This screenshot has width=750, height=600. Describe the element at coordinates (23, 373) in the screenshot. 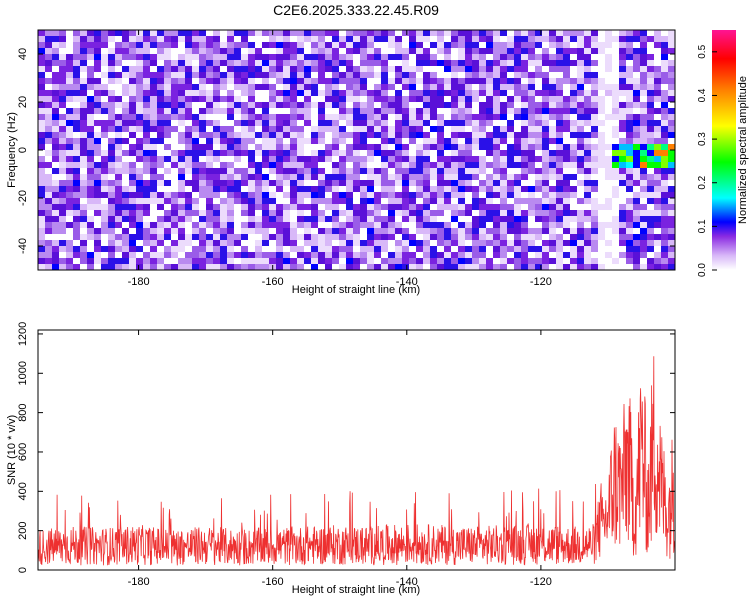

I see `y-tick-label: 1000` at that location.